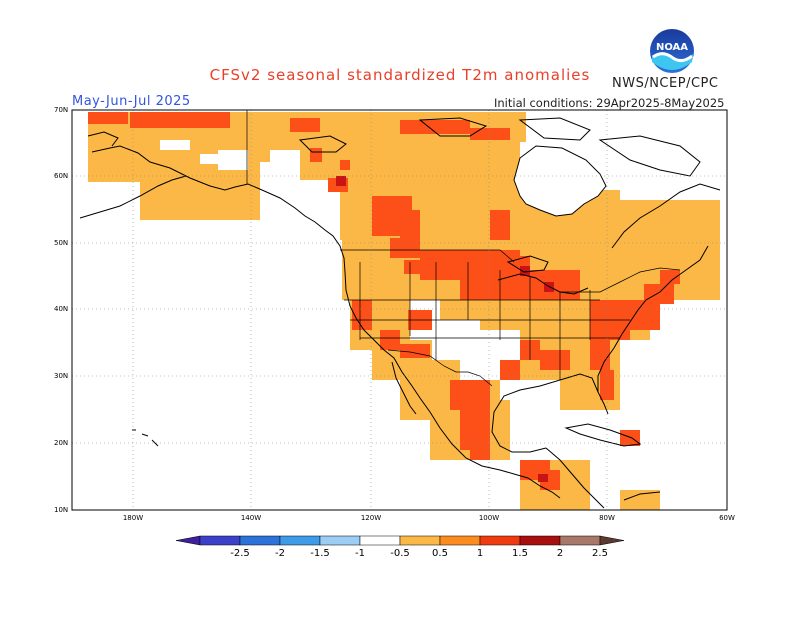 The height and width of the screenshot is (618, 800). I want to click on lat-label: 70N, so click(61, 110).